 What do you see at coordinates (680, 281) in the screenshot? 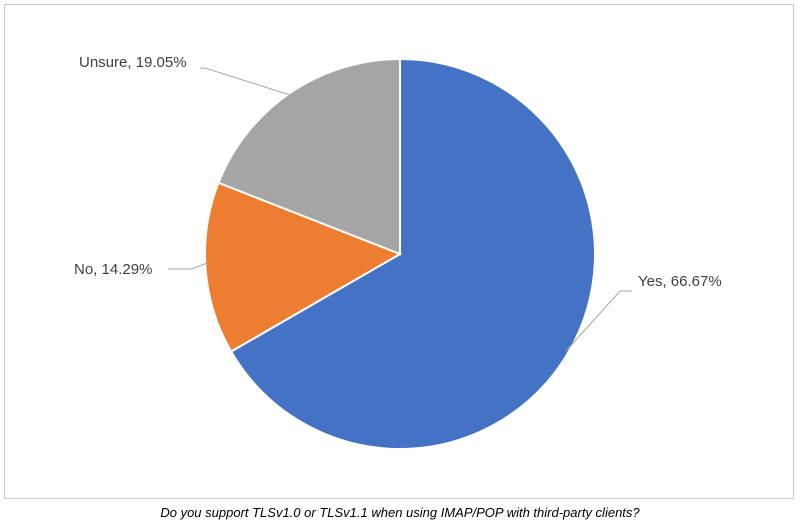
I see `data-label-yes: Yes, 66.67%` at bounding box center [680, 281].